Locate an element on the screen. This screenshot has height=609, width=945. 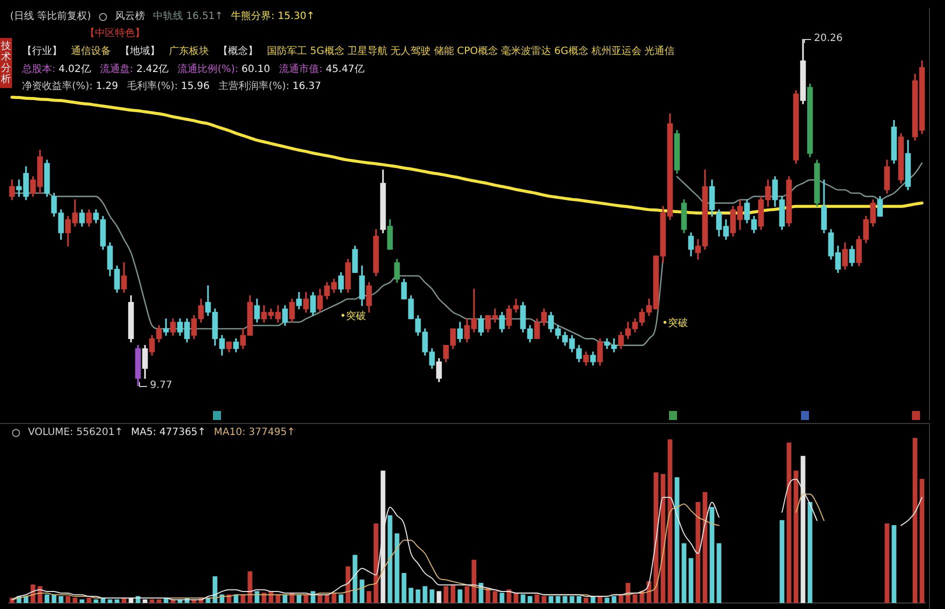
annotation: 国防军工 5G概念 卫星导航 无人驾驶 储能 CPO概念 毫米波雷达 6G概念 杭州亚运会 光通信 is located at coordinates (471, 52).